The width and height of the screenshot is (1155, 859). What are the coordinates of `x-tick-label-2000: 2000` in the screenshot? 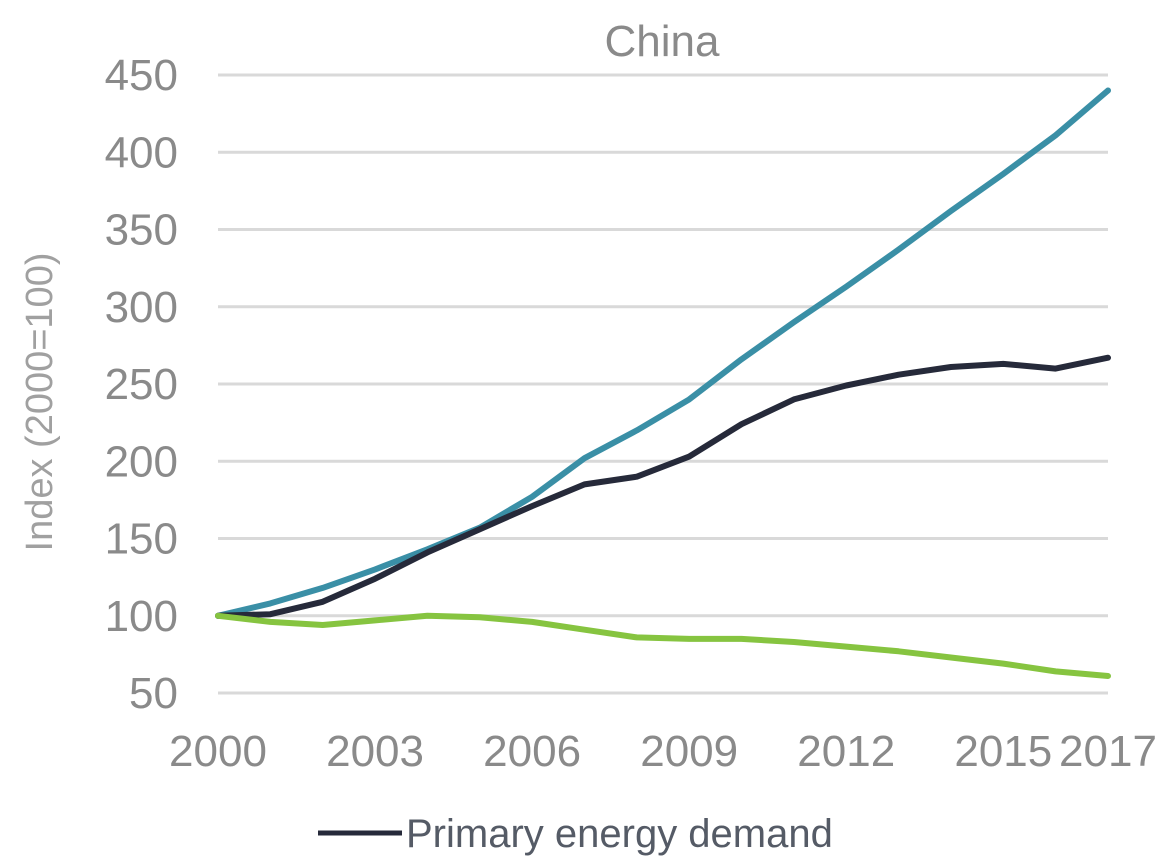 It's located at (218, 751).